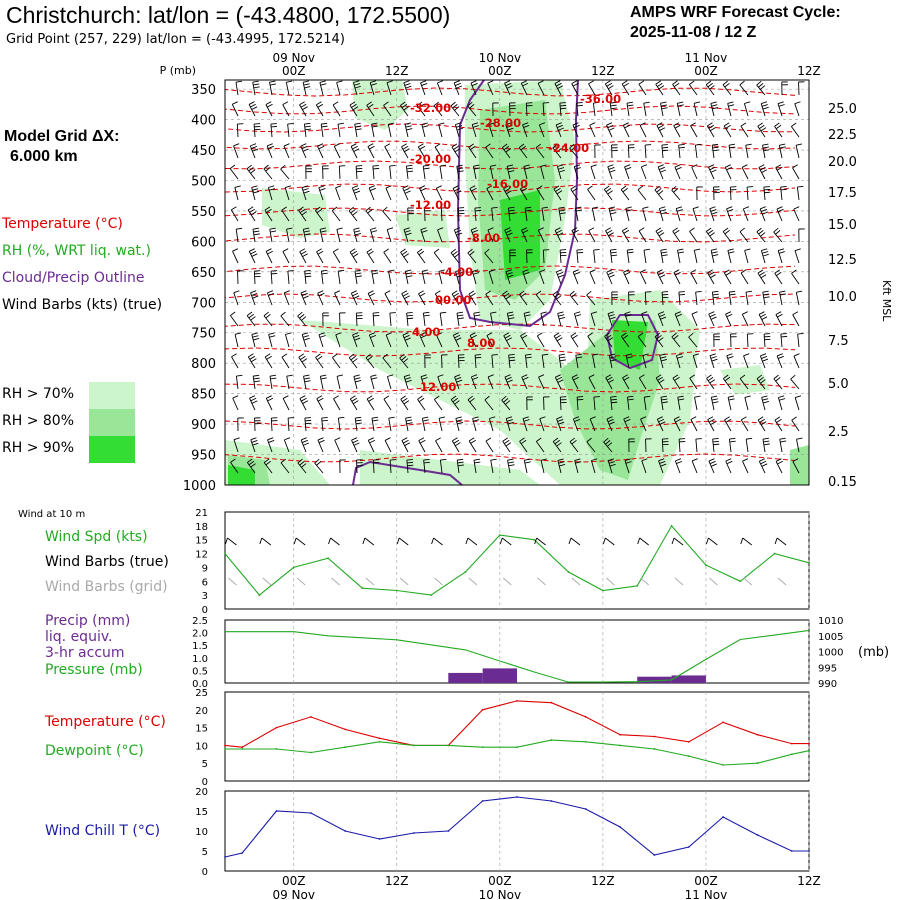  Describe the element at coordinates (370, 581) in the screenshot. I see `grid-wind-barb` at that location.